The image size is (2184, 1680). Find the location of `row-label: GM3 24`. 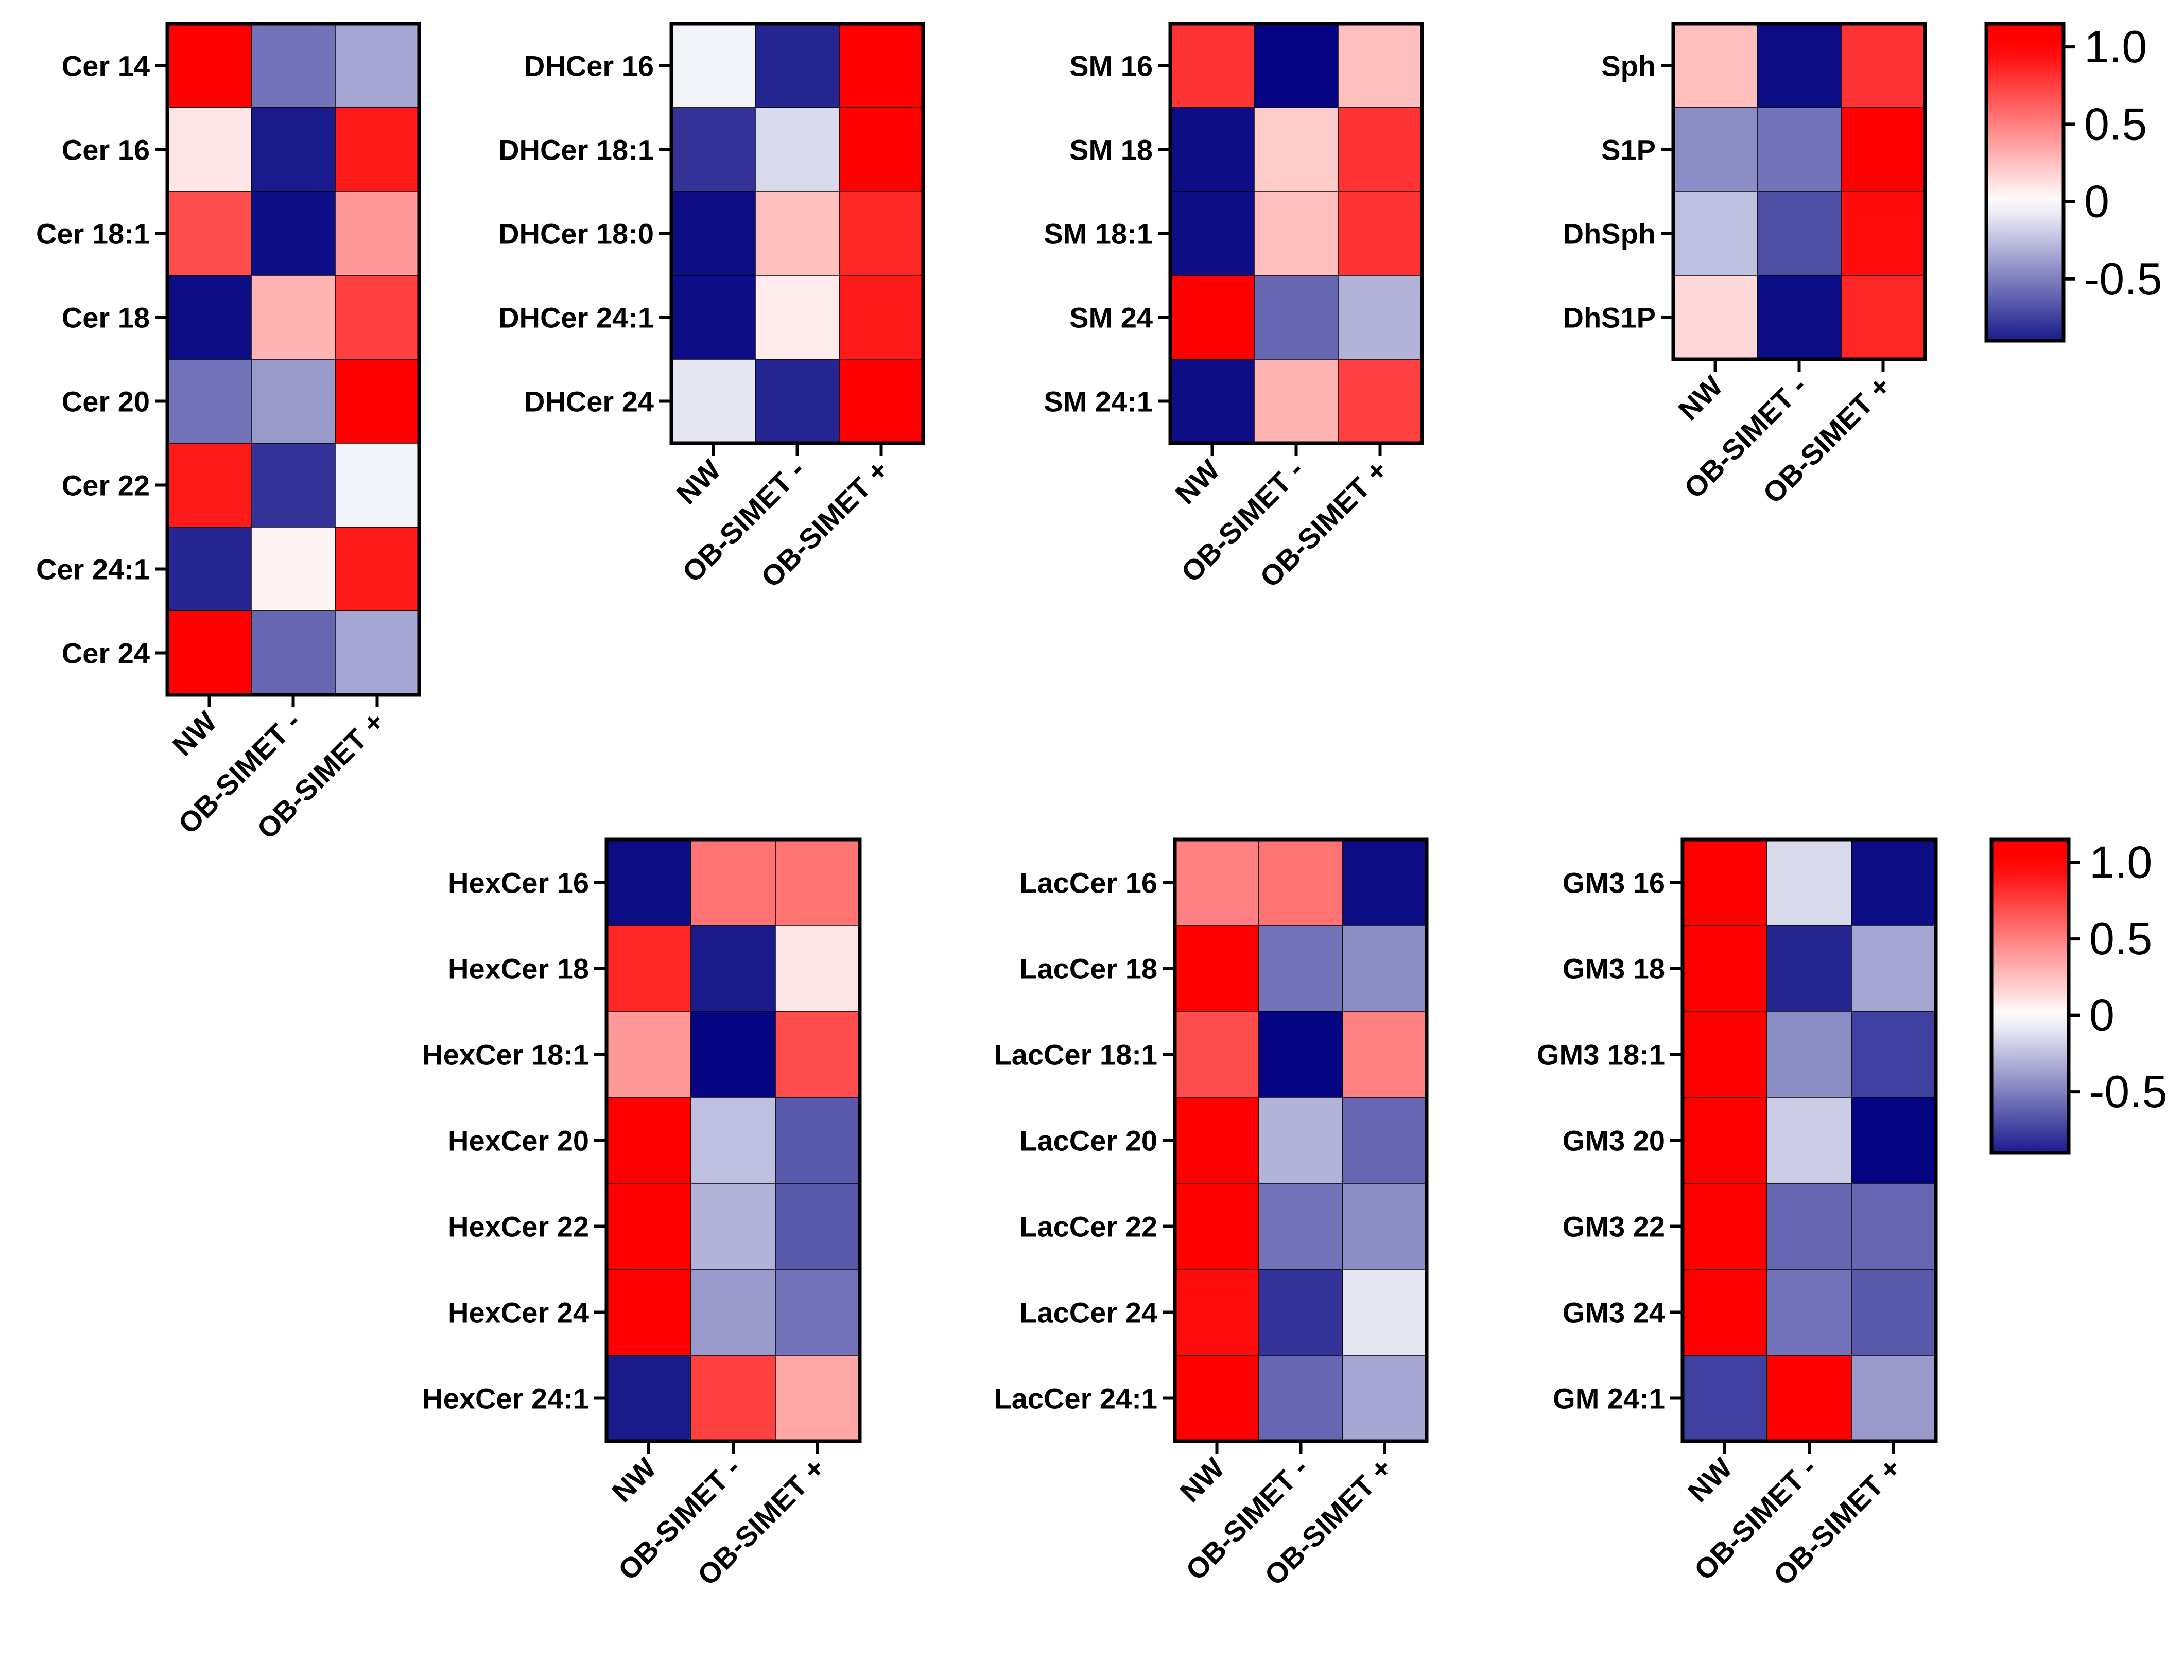

row-label: GM3 24 is located at coordinates (1614, 1313).